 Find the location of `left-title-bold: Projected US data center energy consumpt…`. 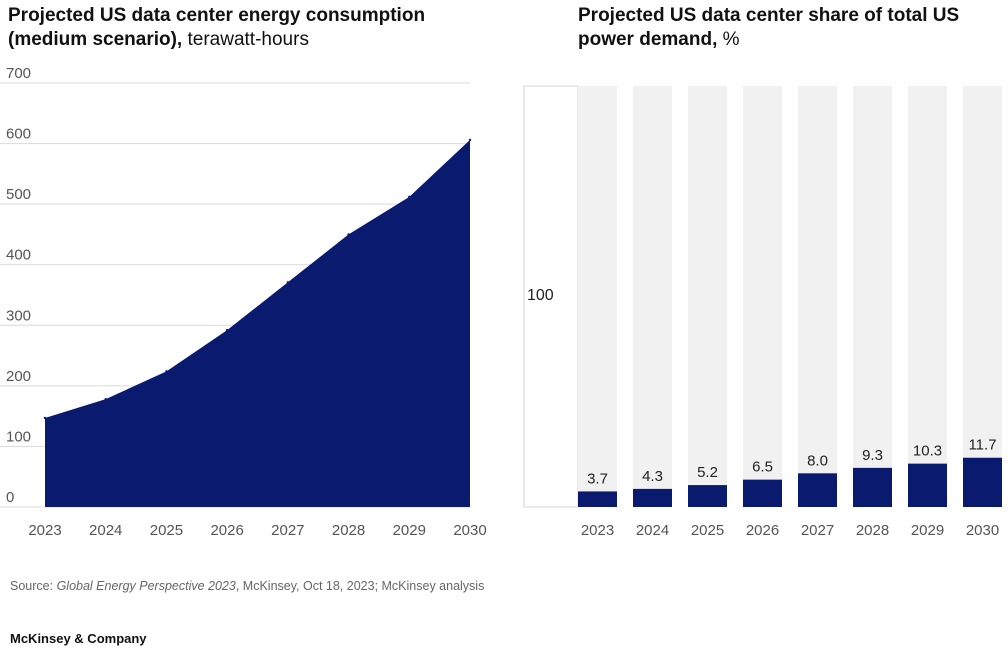

left-title-bold: Projected US data center energy consumpt… is located at coordinates (217, 27).